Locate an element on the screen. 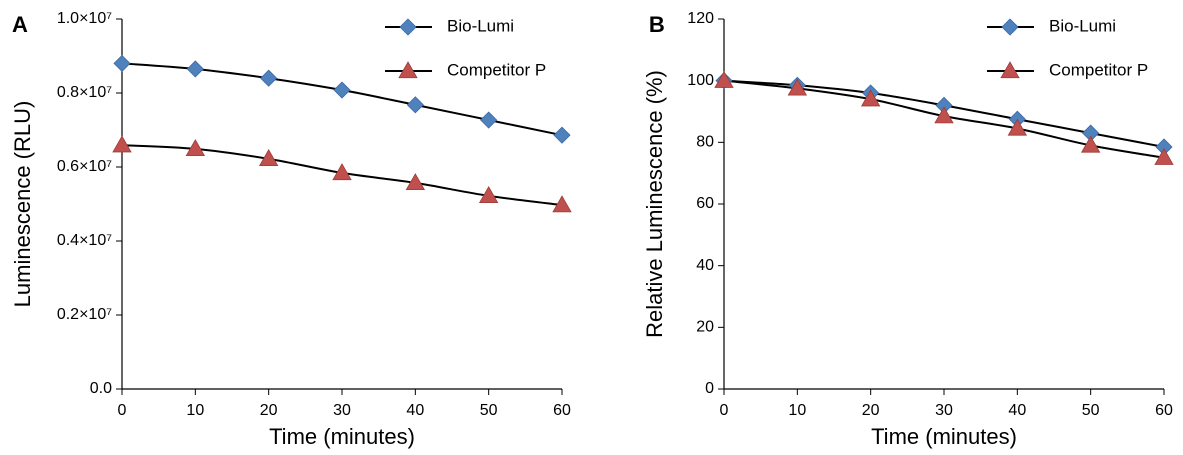  y-tick-label: 0.4×10⁷ is located at coordinates (84, 240).